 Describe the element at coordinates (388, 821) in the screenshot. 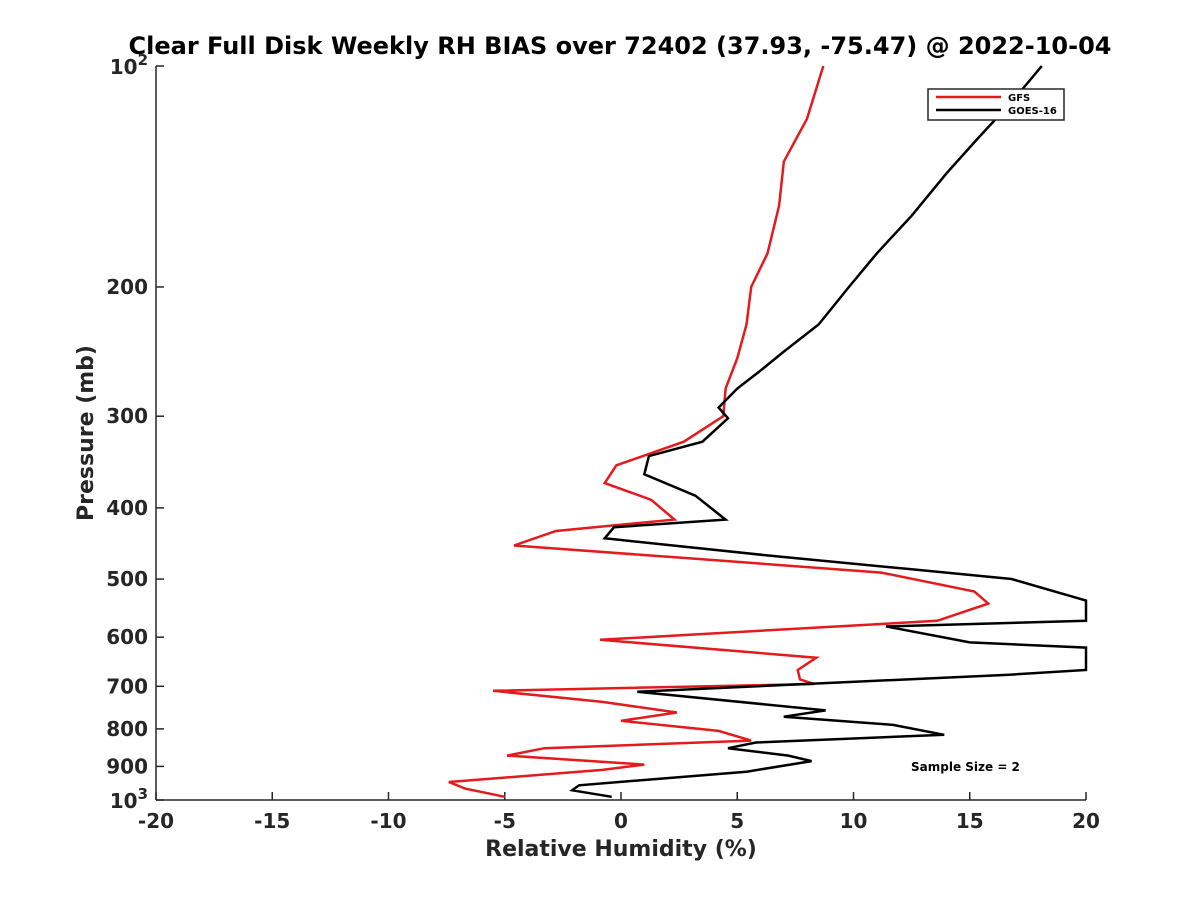

I see `x-tick-label: -10` at that location.